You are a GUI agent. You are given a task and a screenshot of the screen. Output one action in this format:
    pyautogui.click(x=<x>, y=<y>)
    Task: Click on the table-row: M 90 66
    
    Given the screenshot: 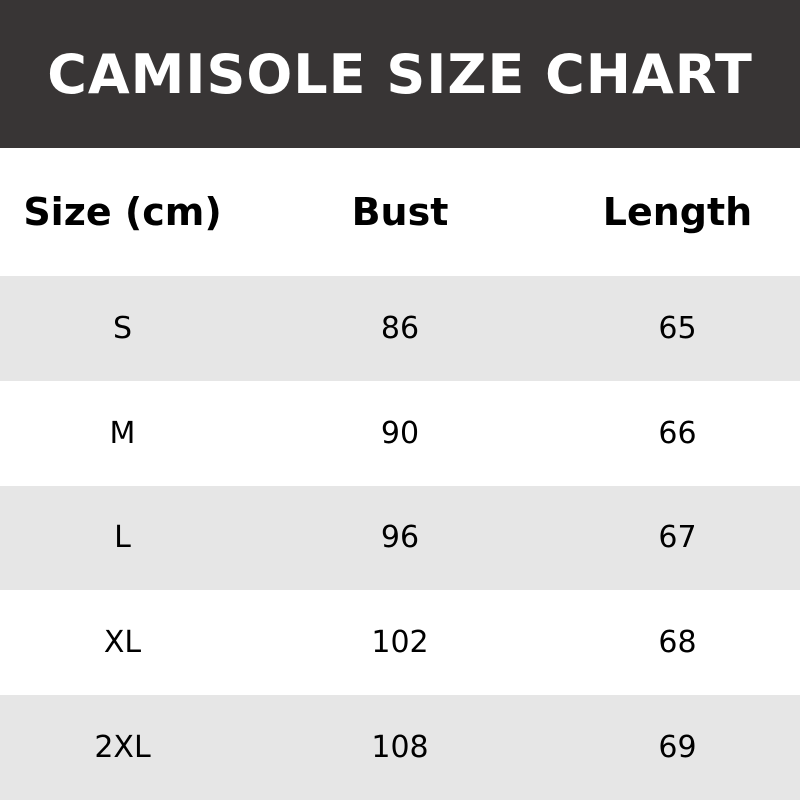 What is the action you would take?
    pyautogui.click(x=400, y=433)
    